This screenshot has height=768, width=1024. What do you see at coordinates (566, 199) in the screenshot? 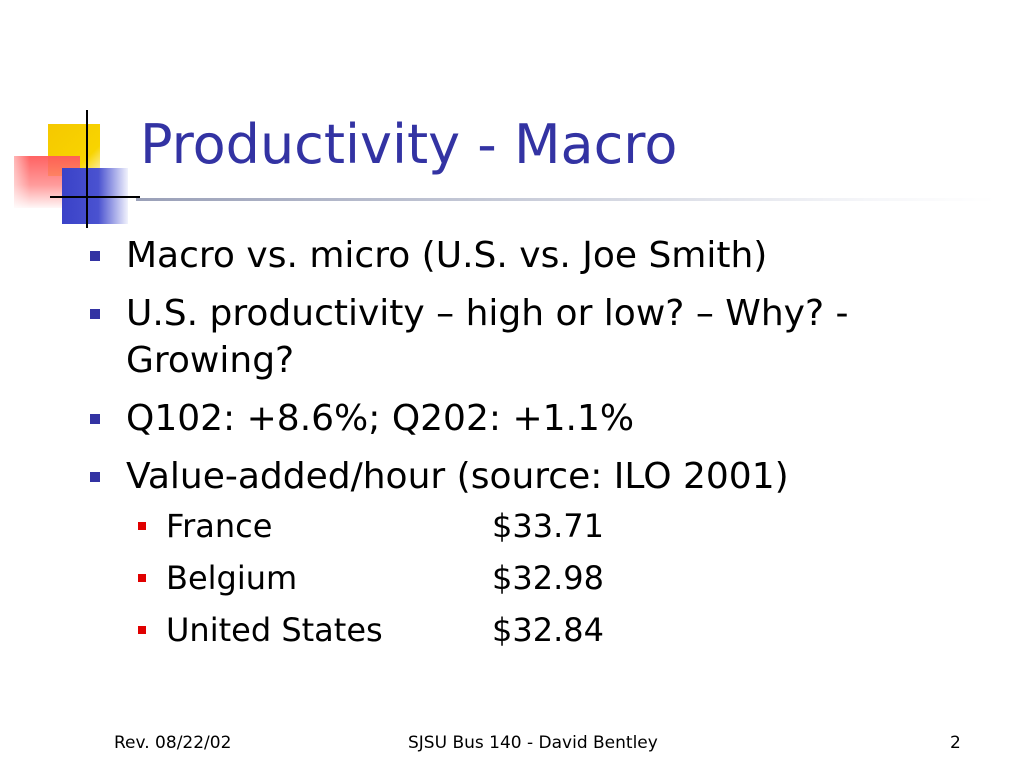
I see `title-underline` at bounding box center [566, 199].